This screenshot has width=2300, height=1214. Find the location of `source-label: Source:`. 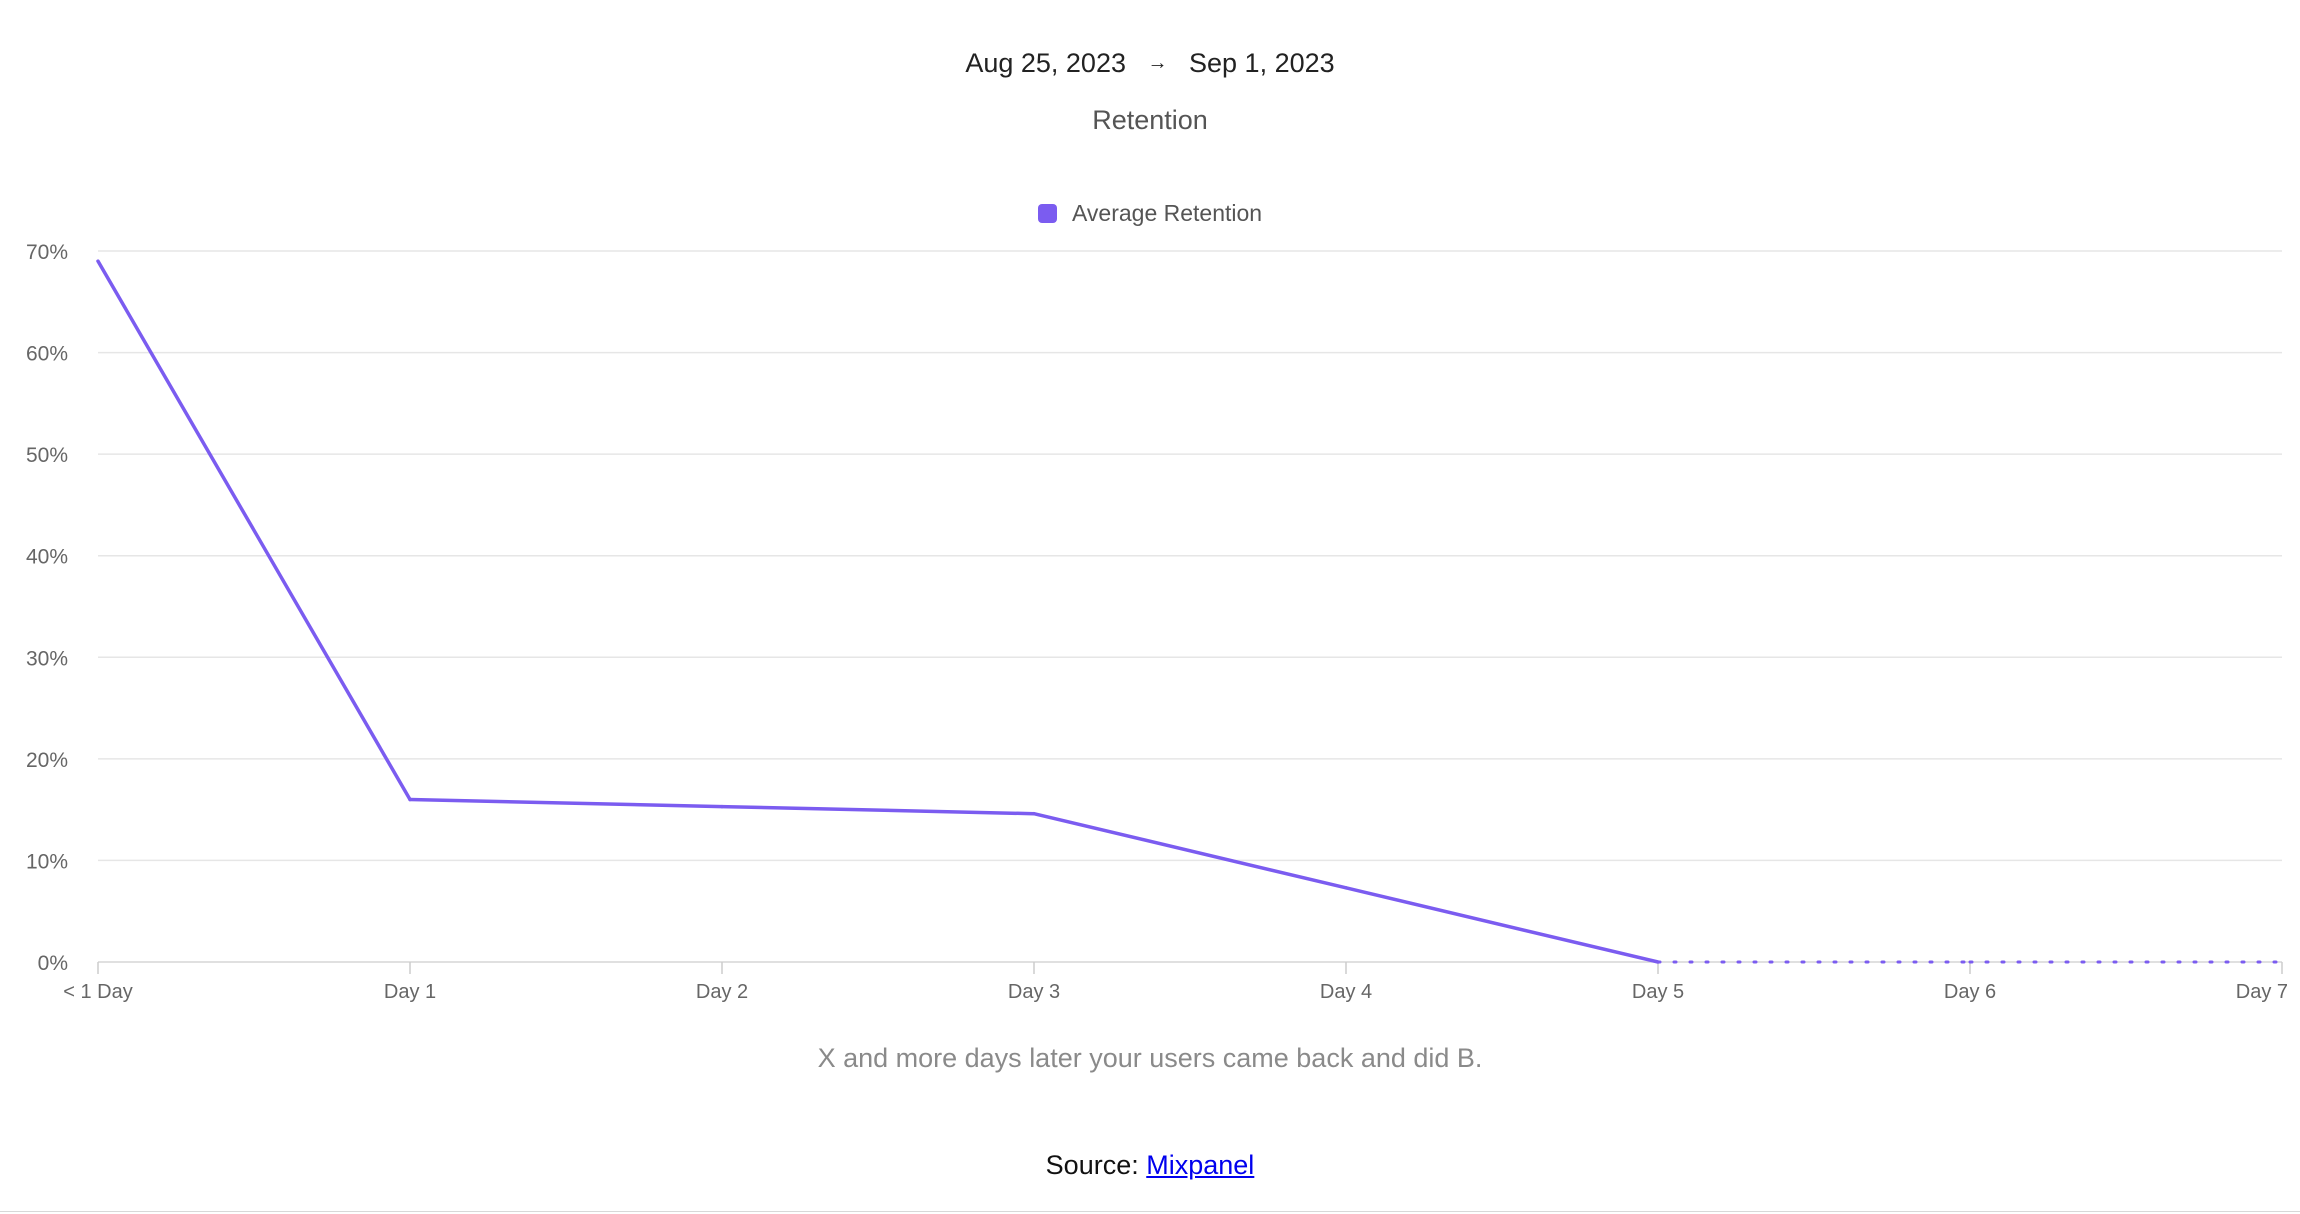

source-label: Source: is located at coordinates (1092, 1165).